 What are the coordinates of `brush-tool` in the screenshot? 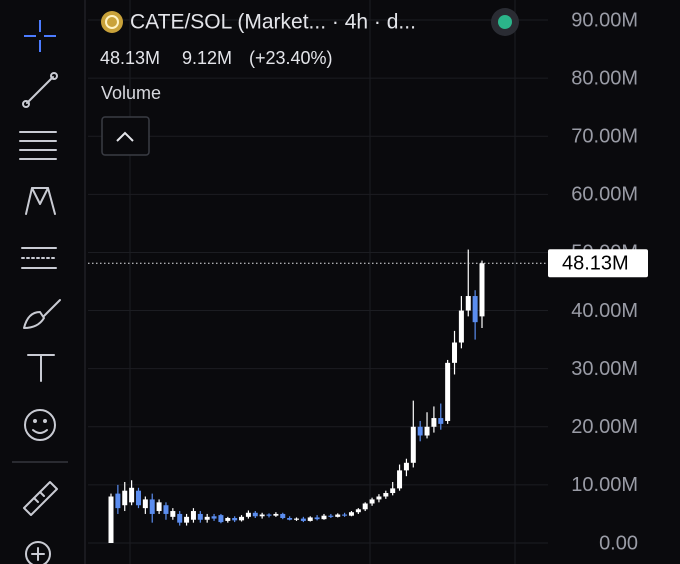 It's located at (42, 314).